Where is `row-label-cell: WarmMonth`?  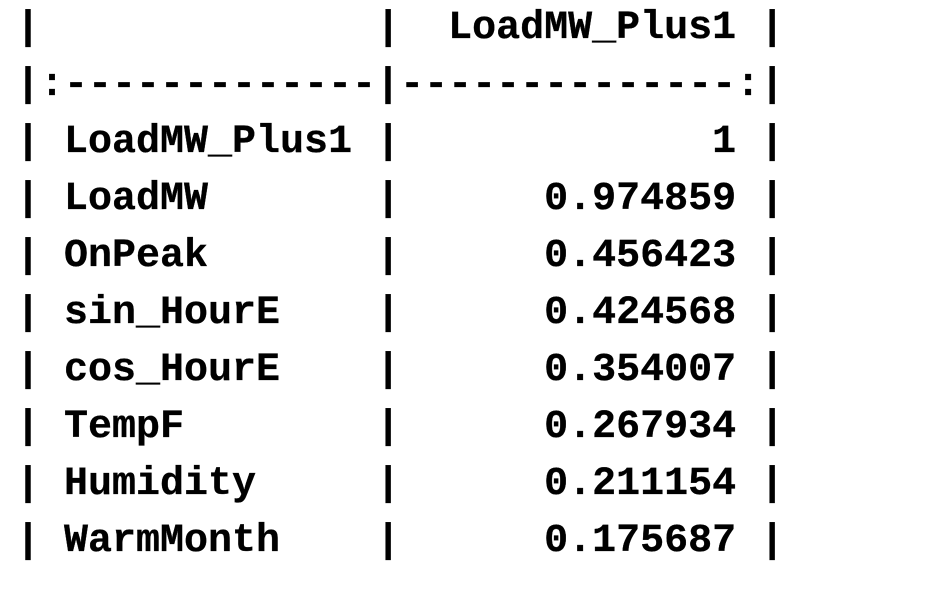
row-label-cell: WarmMonth is located at coordinates (208, 541).